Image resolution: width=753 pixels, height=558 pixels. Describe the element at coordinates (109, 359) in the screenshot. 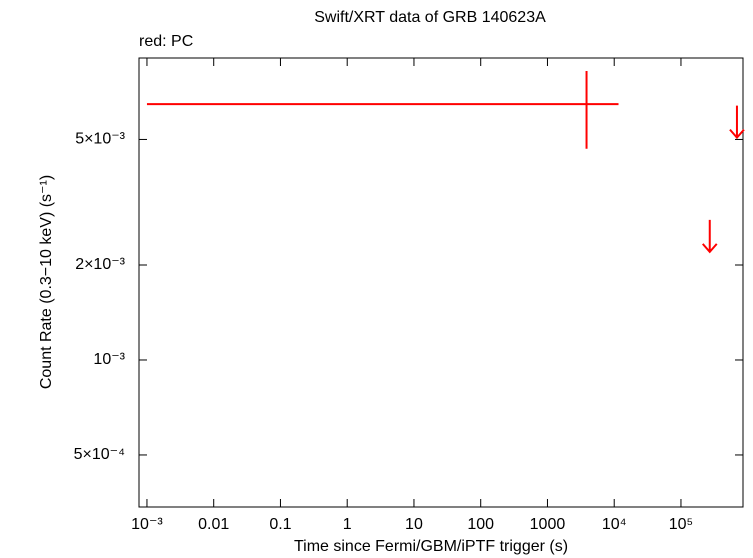

I see `y-tick-label: 10⁻³` at that location.